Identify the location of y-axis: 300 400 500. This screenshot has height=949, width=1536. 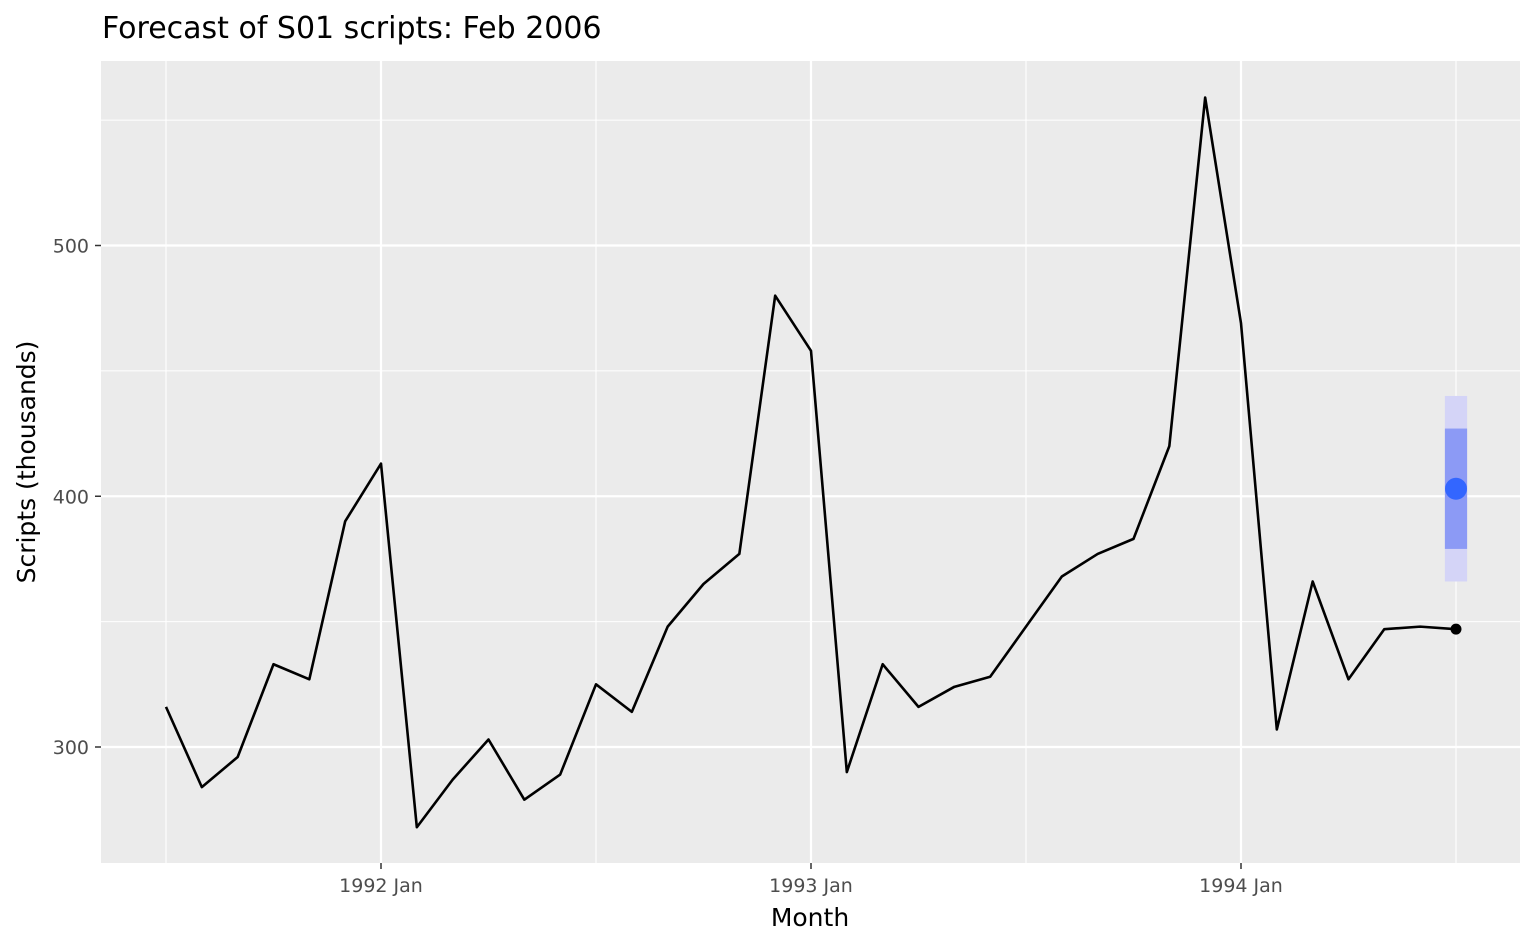
(77, 497).